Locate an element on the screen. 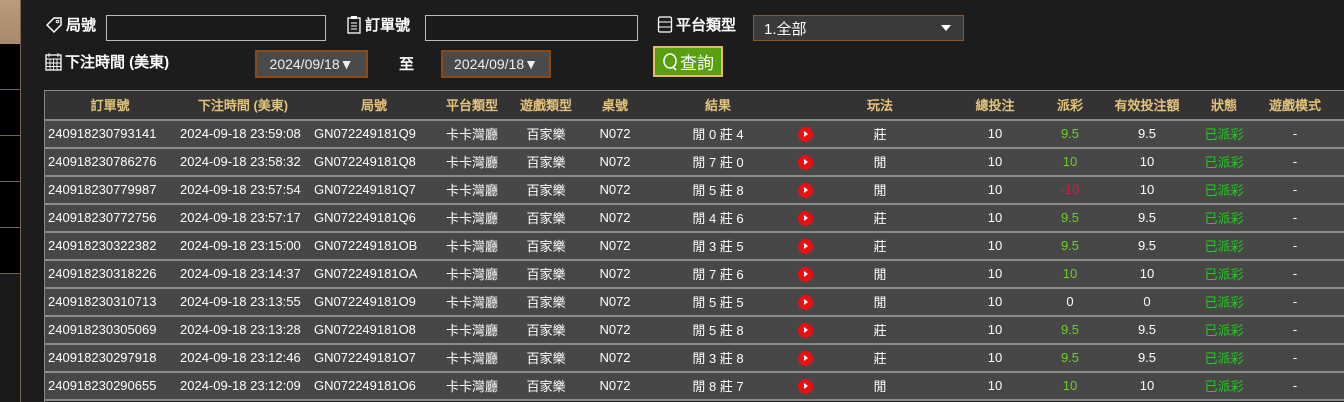  payout-cell: 9.5 is located at coordinates (1070, 358).